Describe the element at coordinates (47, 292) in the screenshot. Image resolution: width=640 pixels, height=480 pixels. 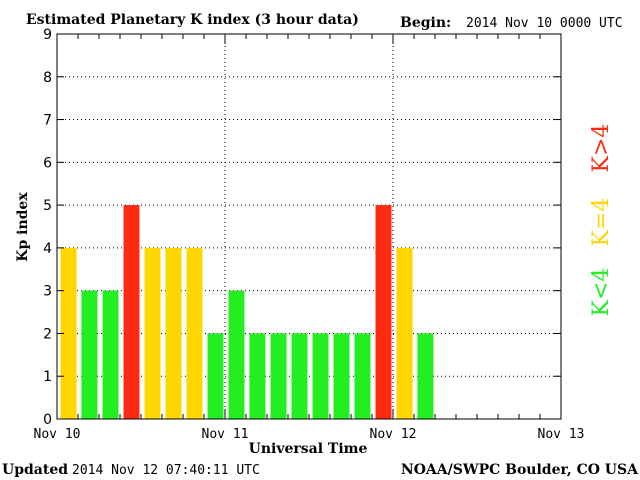
I see `y-tick-label: 3` at that location.